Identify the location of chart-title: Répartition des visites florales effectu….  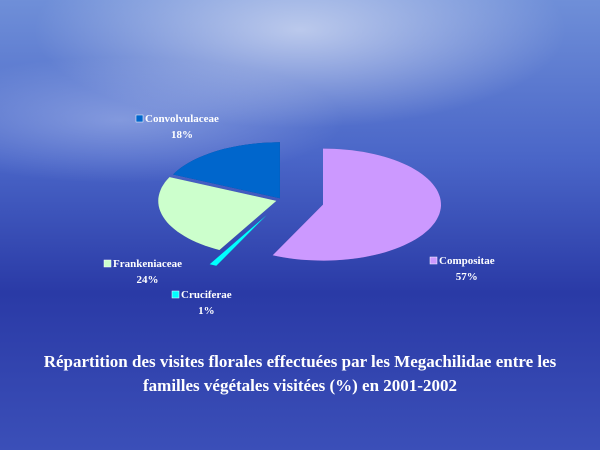
(300, 373).